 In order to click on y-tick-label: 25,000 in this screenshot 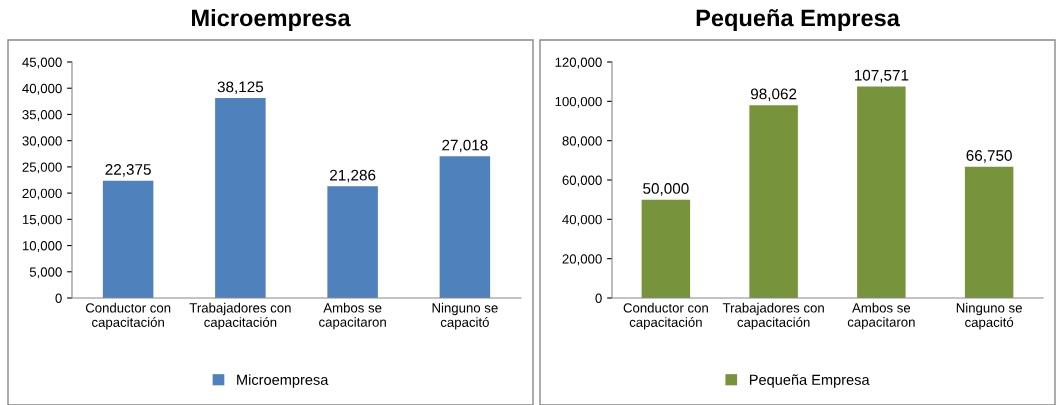, I will do `click(42, 168)`.